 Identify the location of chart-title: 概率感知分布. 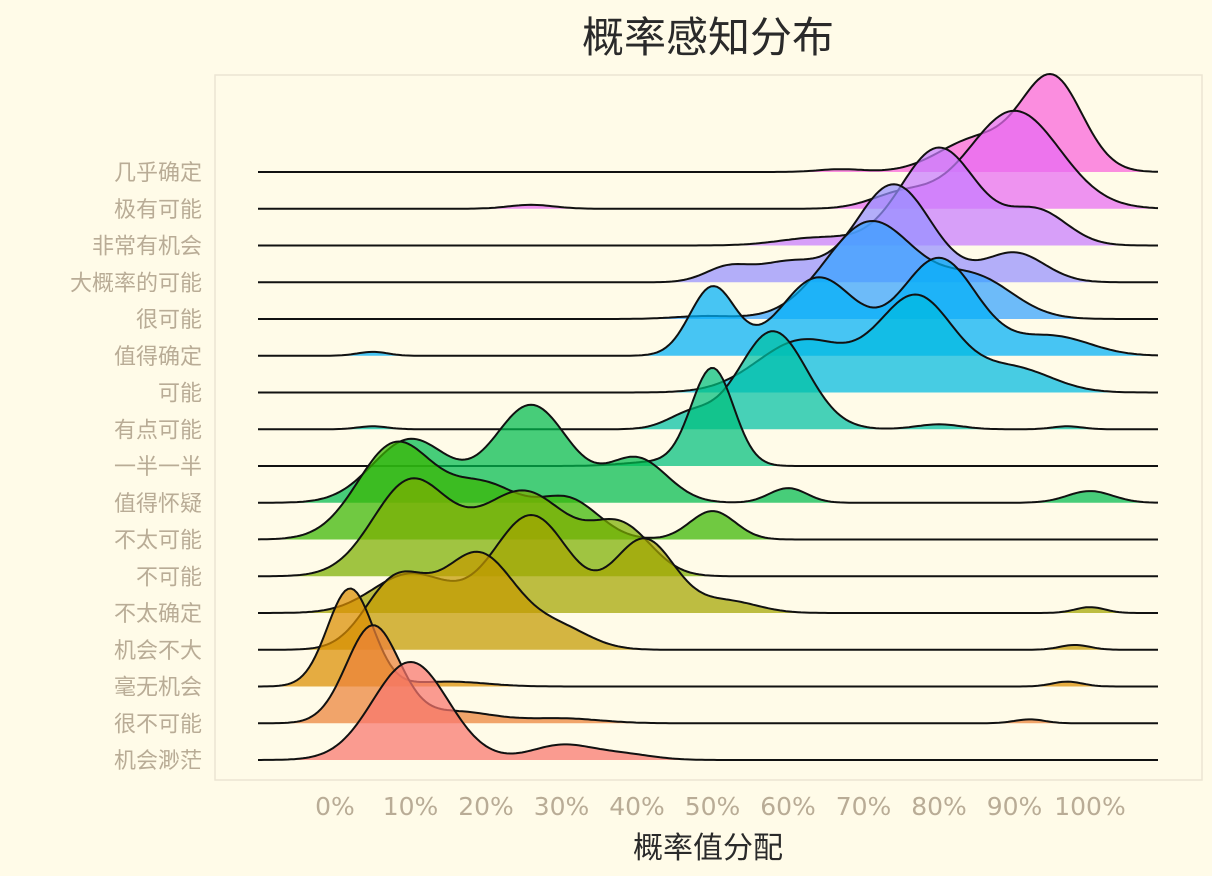
(708, 37).